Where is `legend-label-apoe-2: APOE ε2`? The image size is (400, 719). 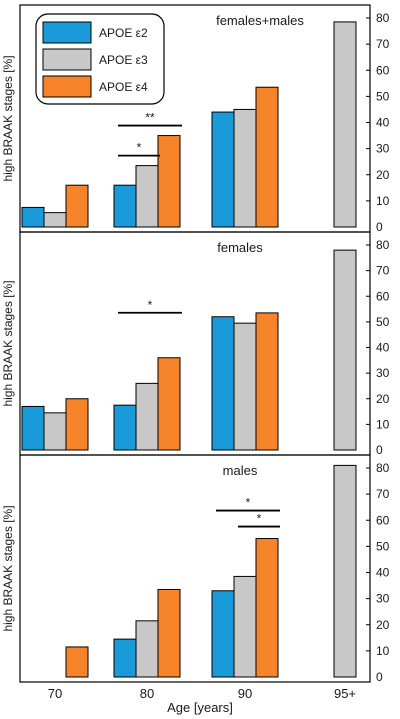 legend-label-apoe-2: APOE ε2 is located at coordinates (123, 33).